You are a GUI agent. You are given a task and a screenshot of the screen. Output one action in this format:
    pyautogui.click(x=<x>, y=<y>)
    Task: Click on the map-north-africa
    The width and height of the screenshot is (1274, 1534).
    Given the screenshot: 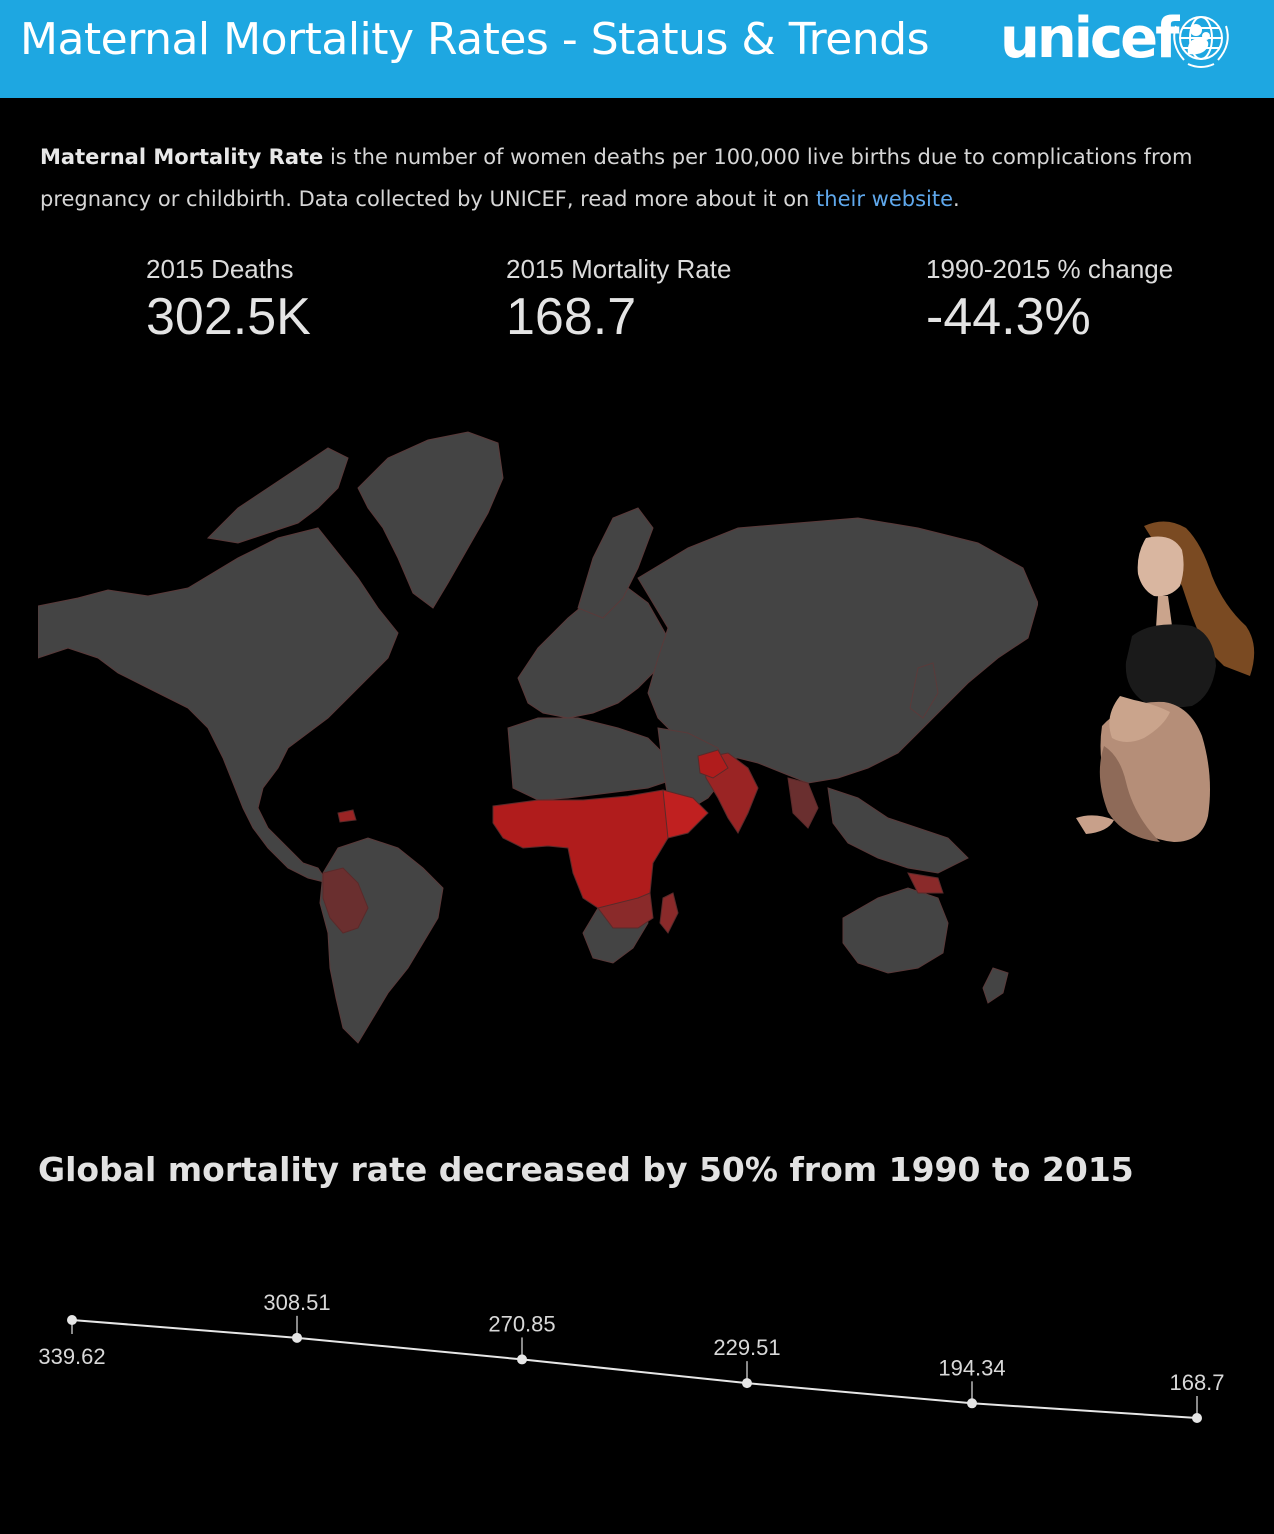 What is the action you would take?
    pyautogui.click(x=593, y=759)
    